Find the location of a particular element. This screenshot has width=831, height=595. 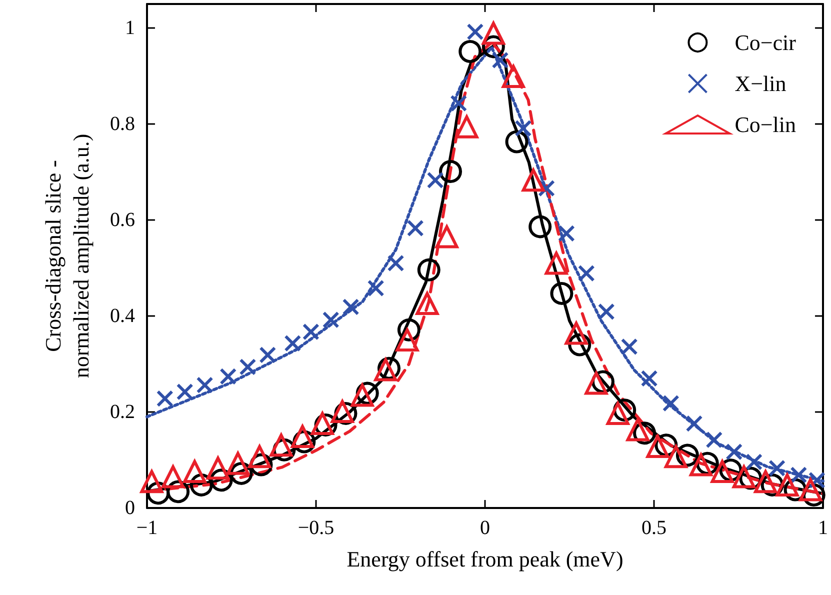

x-tick-label: −1 is located at coordinates (147, 528).